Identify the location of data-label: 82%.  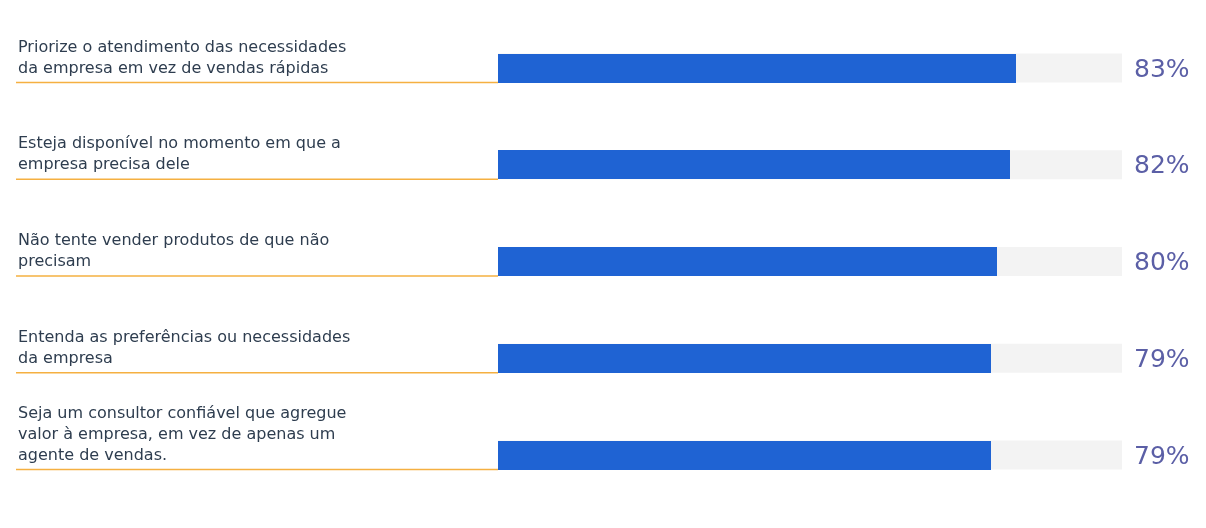
(1162, 164).